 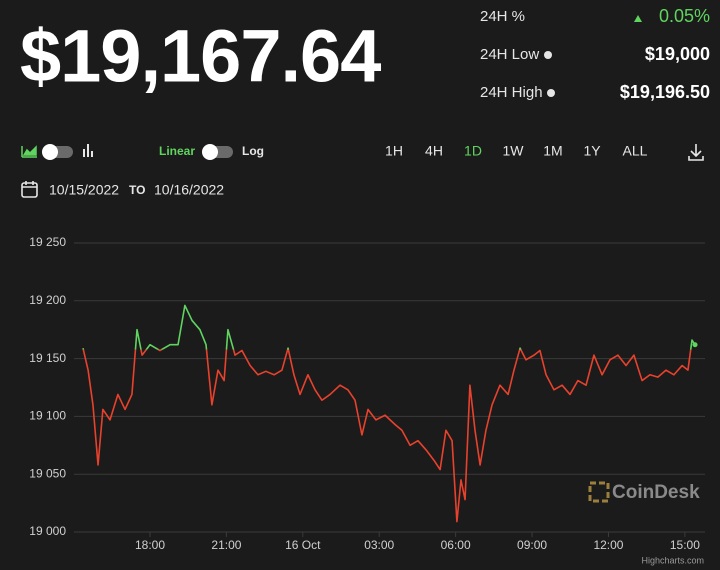 I want to click on y-tick-label: 19 000, so click(x=47, y=531).